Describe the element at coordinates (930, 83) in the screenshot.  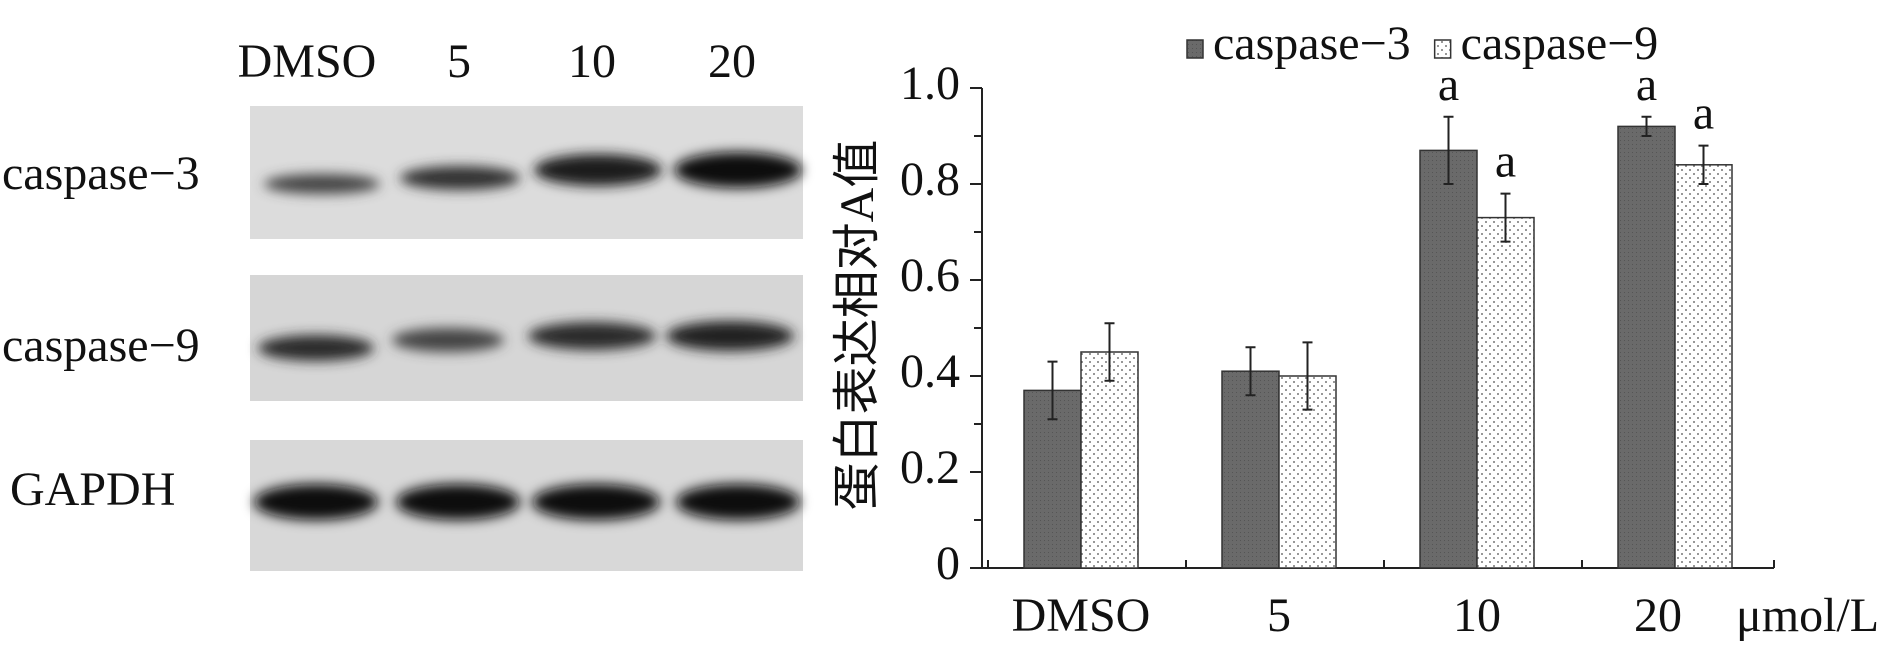
I see `y-tick-label: 1.0` at that location.